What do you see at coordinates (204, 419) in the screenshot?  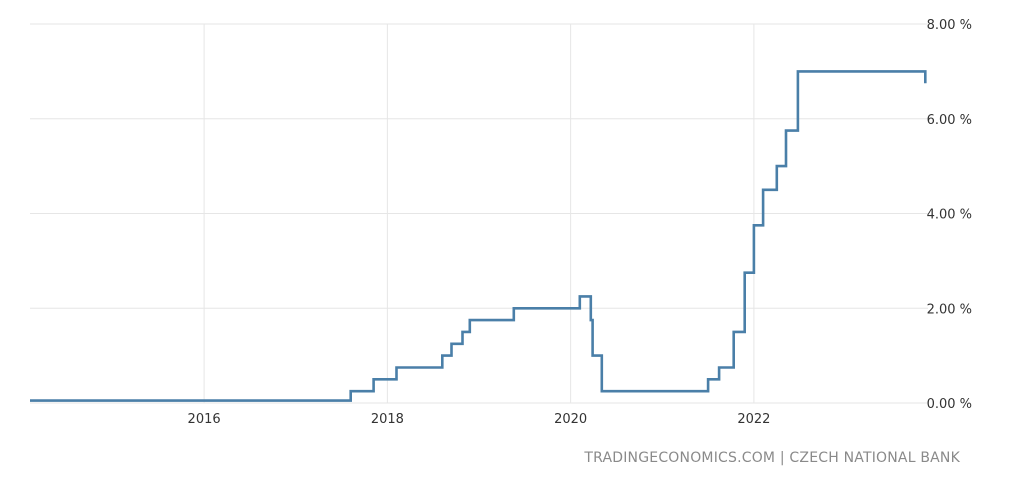 I see `x-tick-label: 2016` at bounding box center [204, 419].